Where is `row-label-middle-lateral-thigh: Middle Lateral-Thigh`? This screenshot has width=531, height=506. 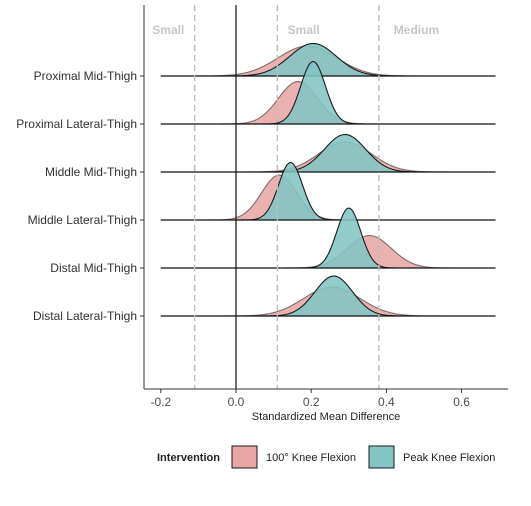 row-label-middle-lateral-thigh: Middle Lateral-Thigh is located at coordinates (82, 220).